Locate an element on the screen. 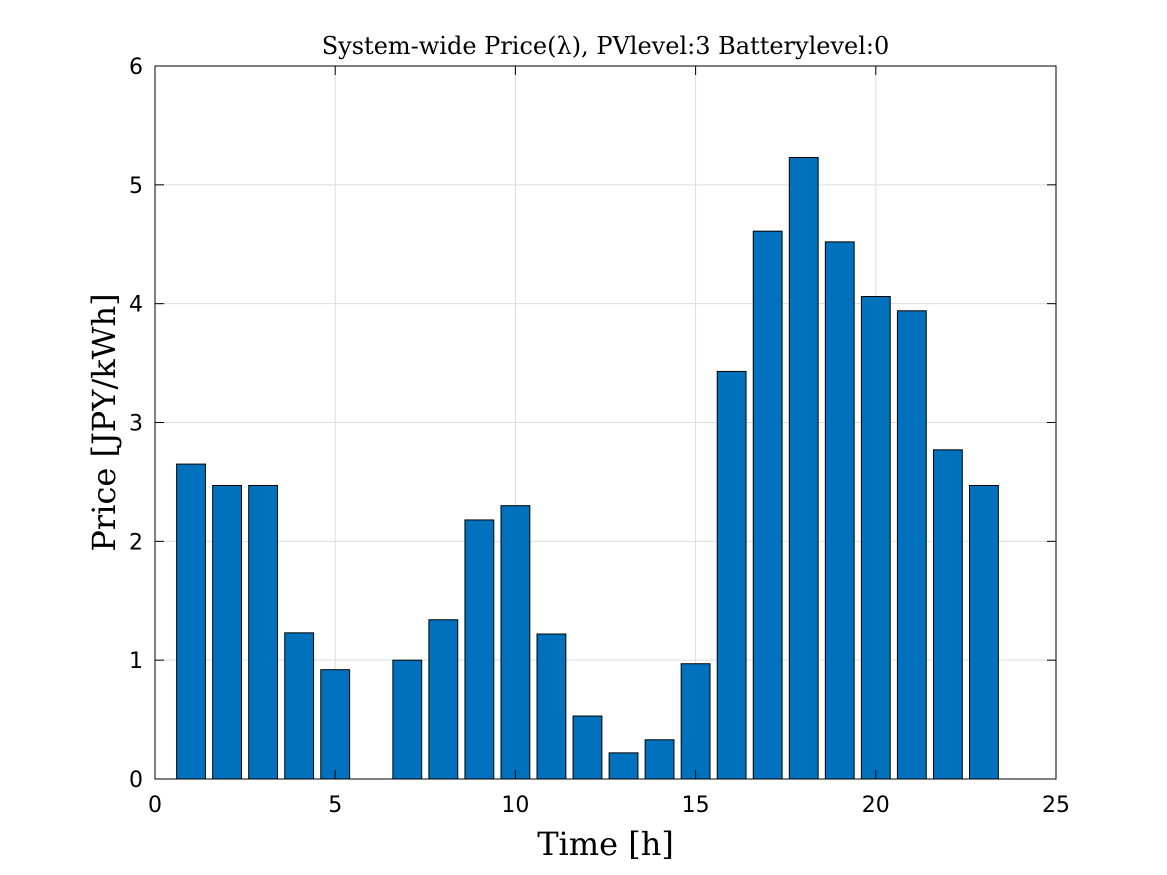  x-axis-label: Time [h] is located at coordinates (605, 844).